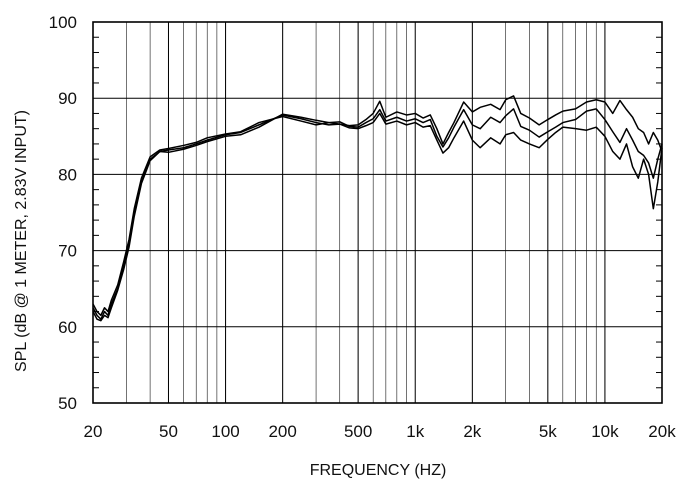 The height and width of the screenshot is (490, 690). Describe the element at coordinates (605, 431) in the screenshot. I see `x-tick-label: 10k` at that location.